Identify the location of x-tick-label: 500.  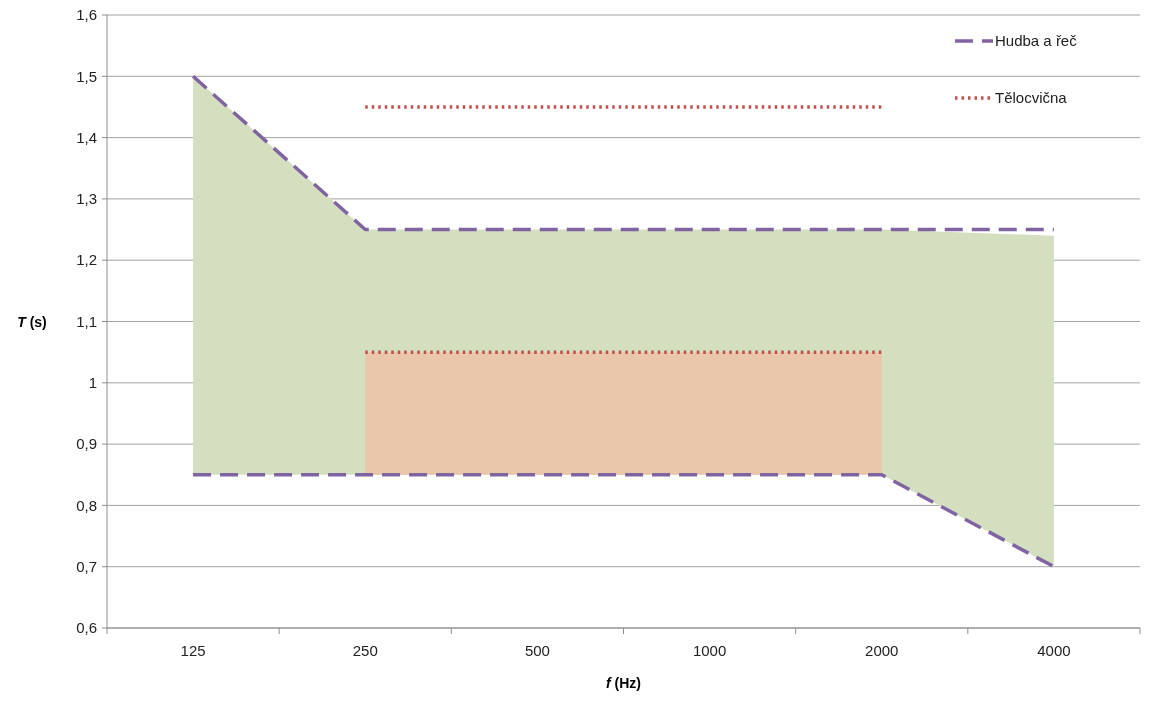
(537, 650).